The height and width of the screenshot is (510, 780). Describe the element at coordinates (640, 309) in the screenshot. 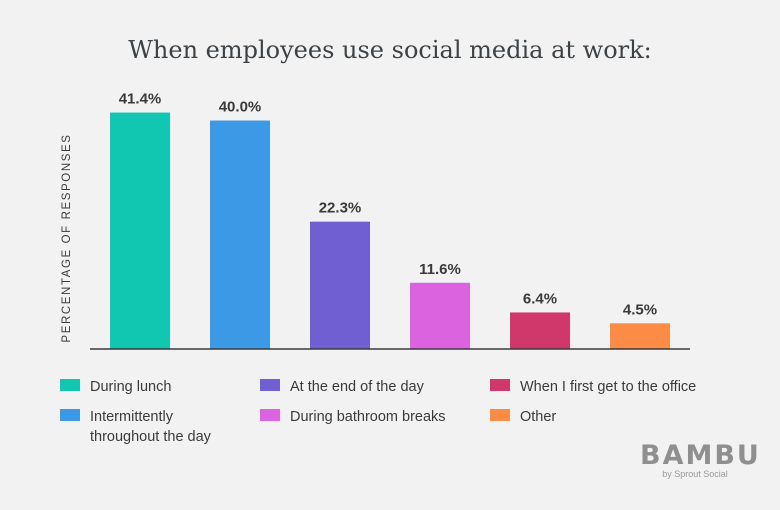

I see `bar-value-label-6: 4.5%` at that location.